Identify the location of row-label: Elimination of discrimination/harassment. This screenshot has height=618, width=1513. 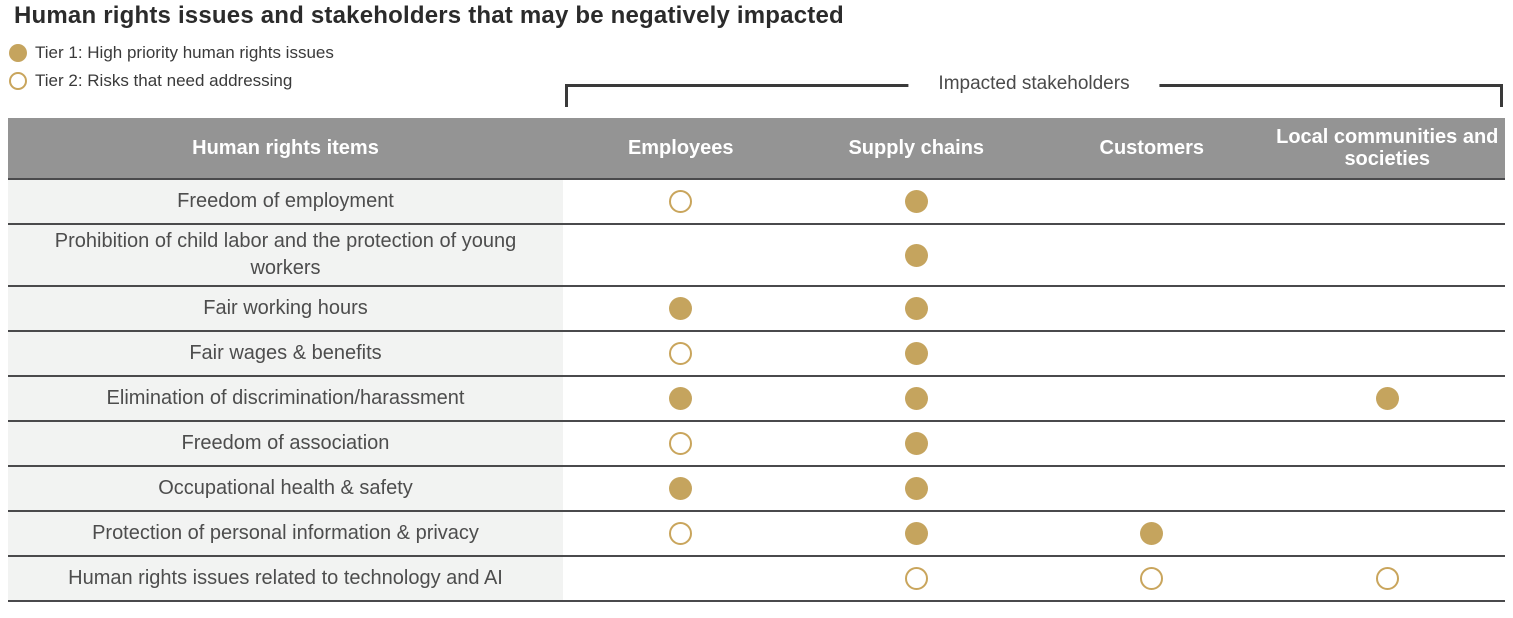
(285, 398).